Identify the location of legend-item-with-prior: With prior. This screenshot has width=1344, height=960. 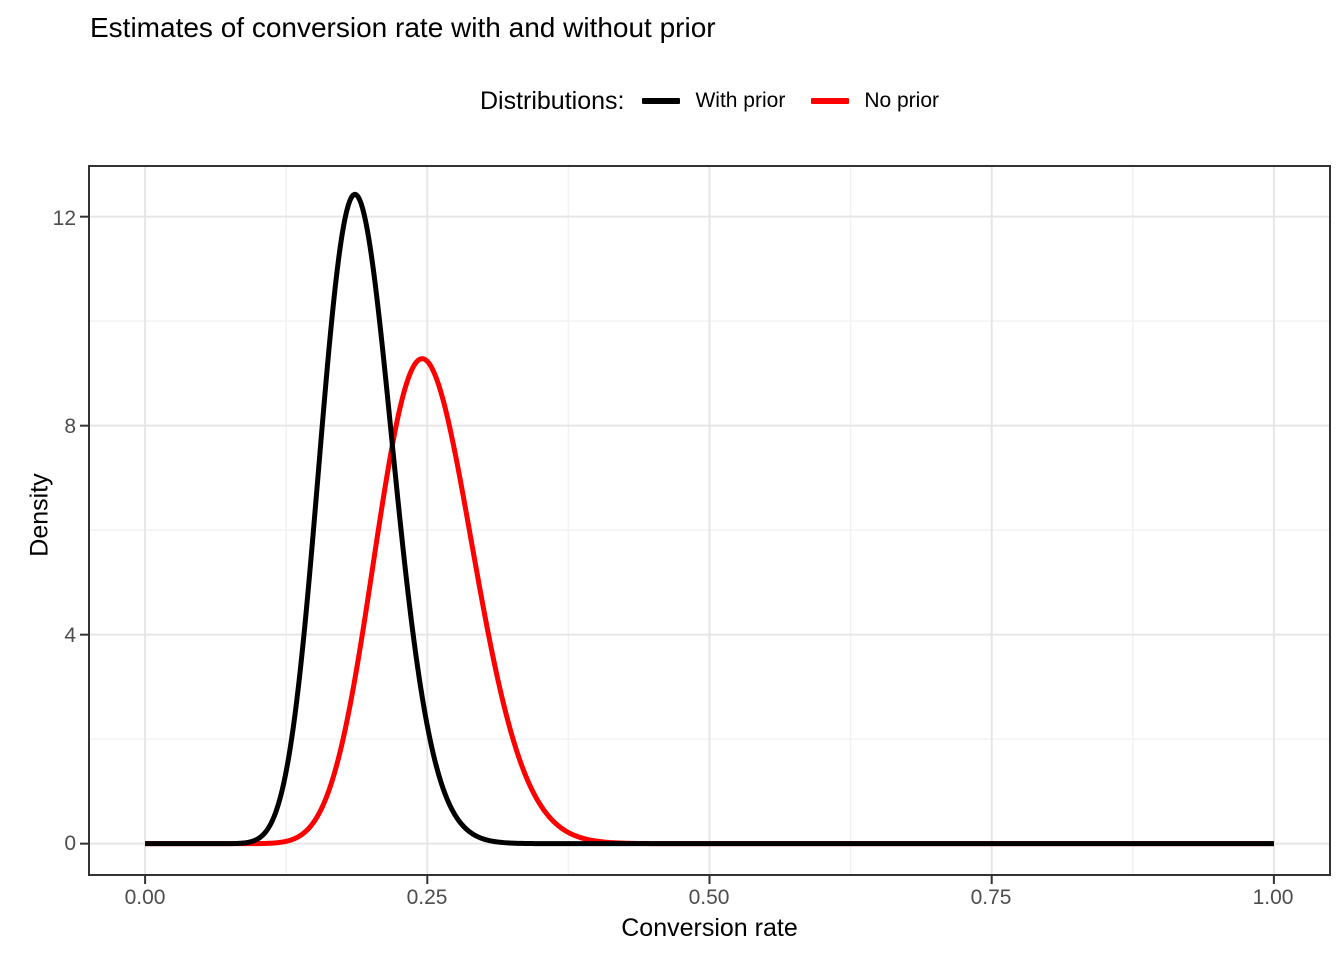
(713, 101).